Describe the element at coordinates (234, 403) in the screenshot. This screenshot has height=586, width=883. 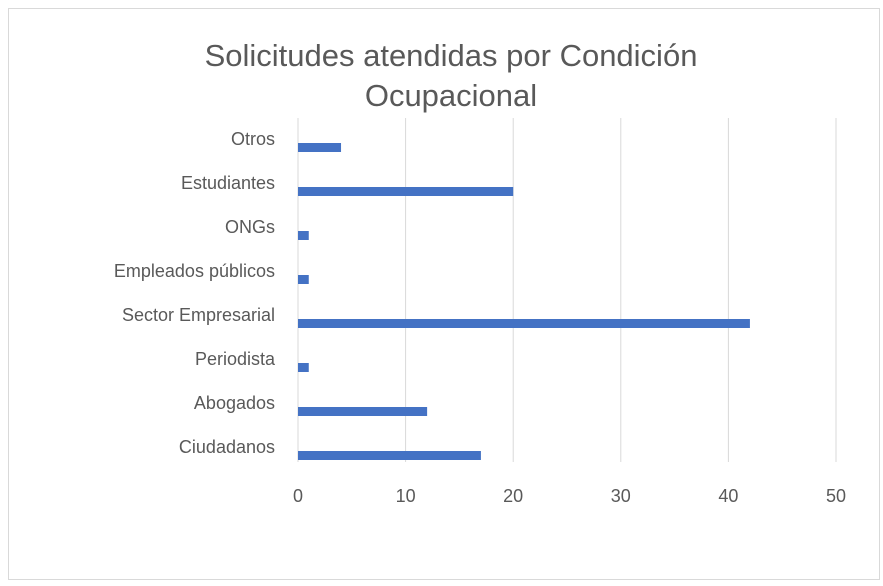
I see `y-tick-label: Abogados` at that location.